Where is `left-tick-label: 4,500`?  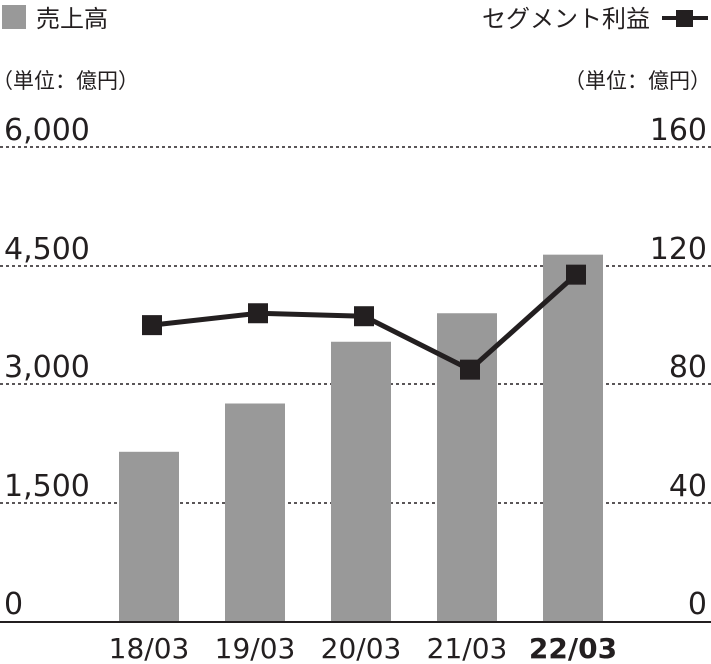
left-tick-label: 4,500 is located at coordinates (47, 249).